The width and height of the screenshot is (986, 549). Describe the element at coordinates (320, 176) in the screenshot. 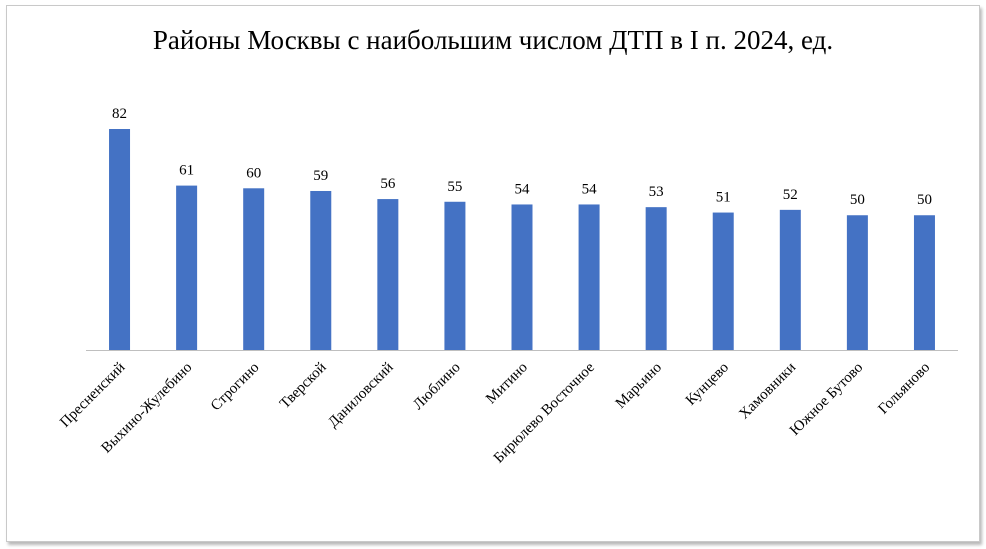

I see `data-label-4: 59` at that location.